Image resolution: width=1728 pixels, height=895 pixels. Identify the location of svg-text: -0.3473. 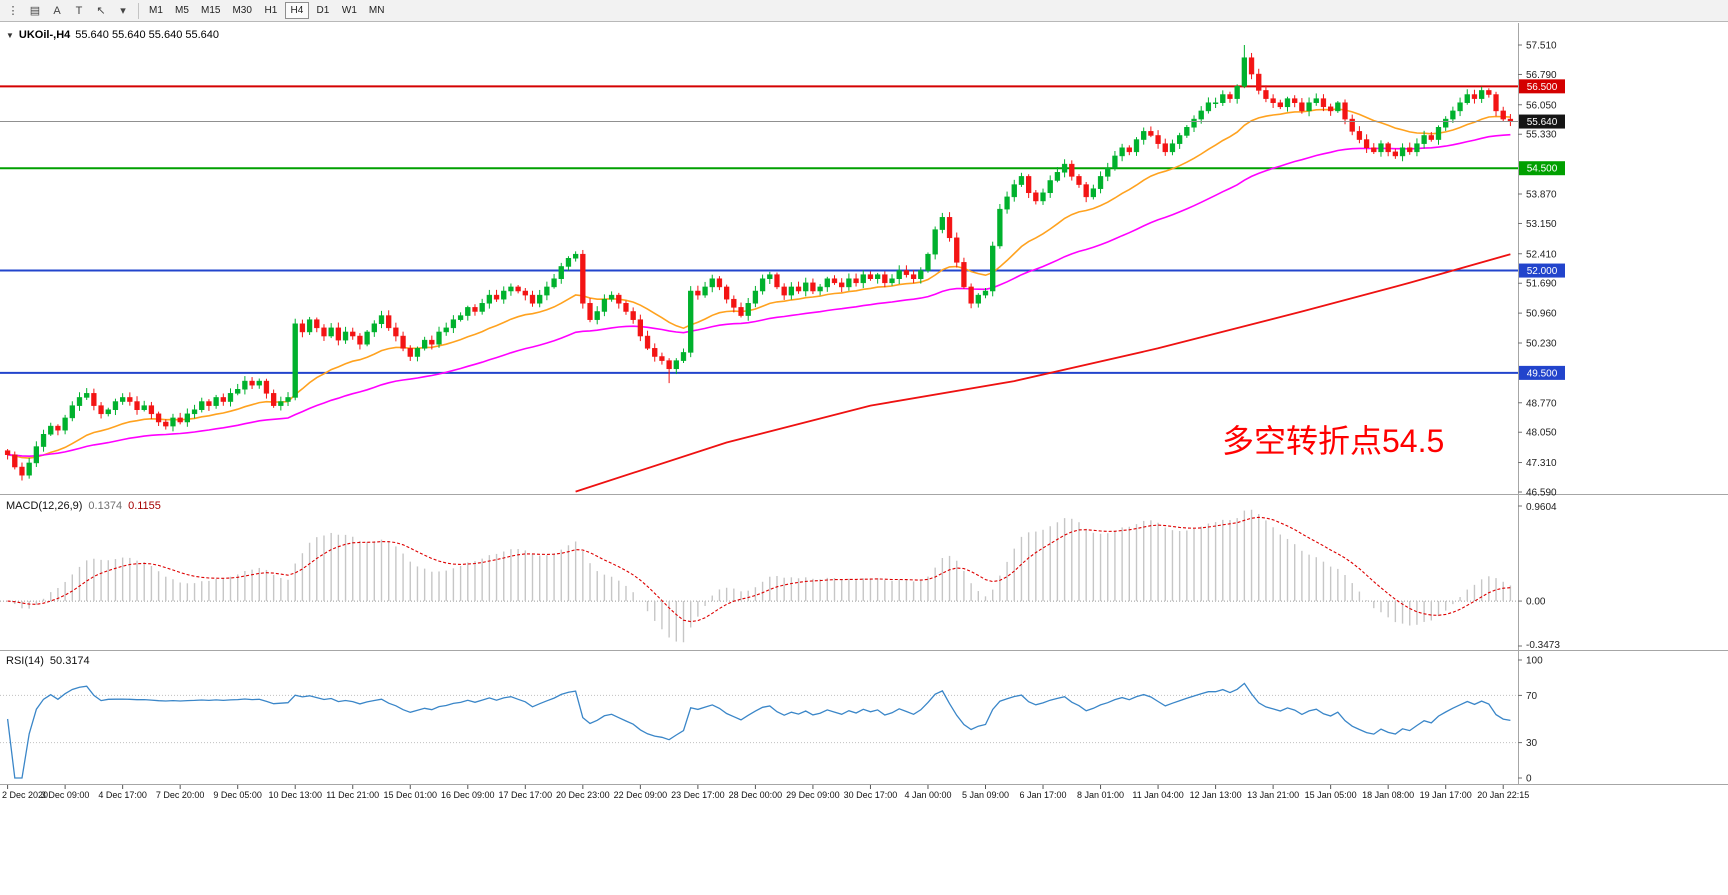
(1543, 645).